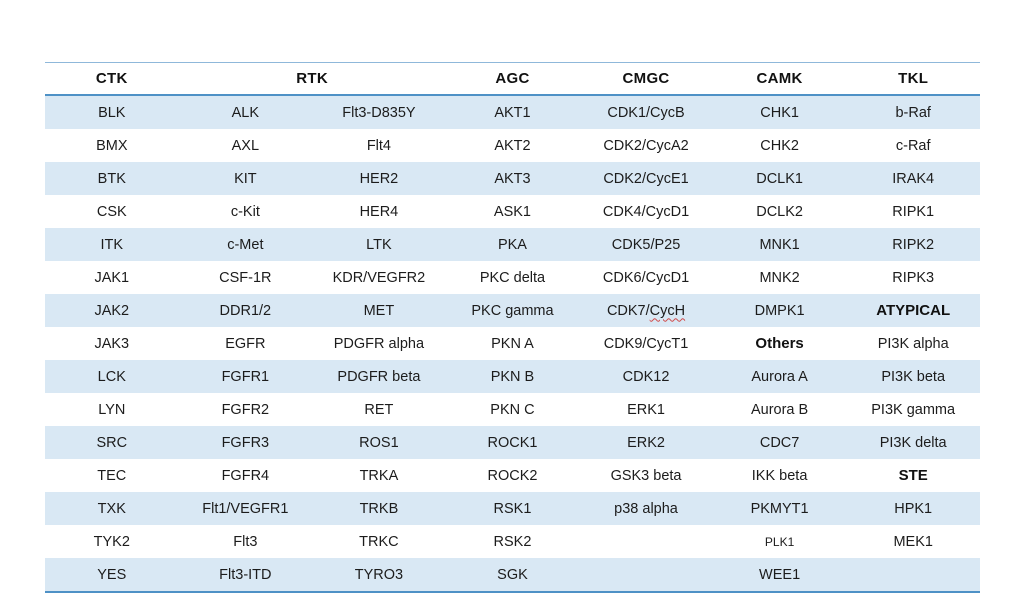 The image size is (1024, 601). I want to click on table-cell: c-Met, so click(245, 244).